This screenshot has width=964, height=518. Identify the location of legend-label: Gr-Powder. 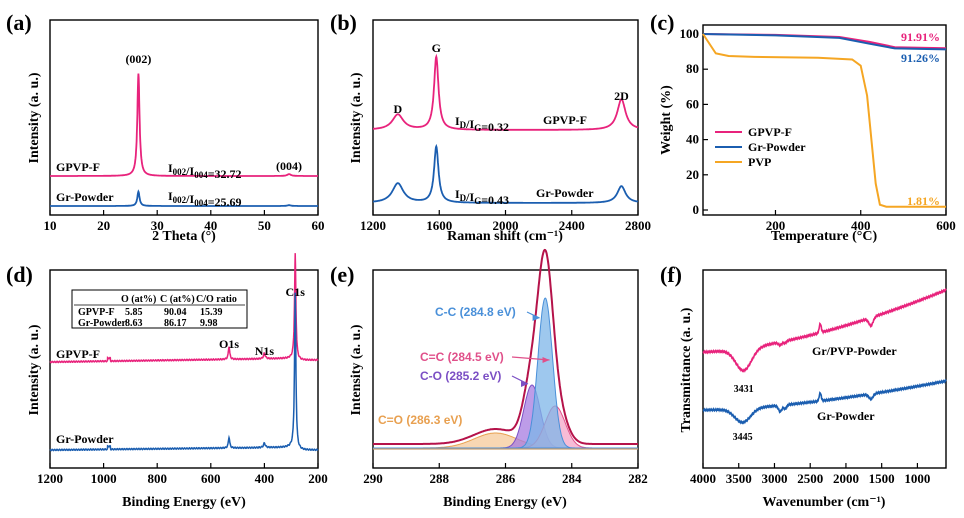
(777, 147).